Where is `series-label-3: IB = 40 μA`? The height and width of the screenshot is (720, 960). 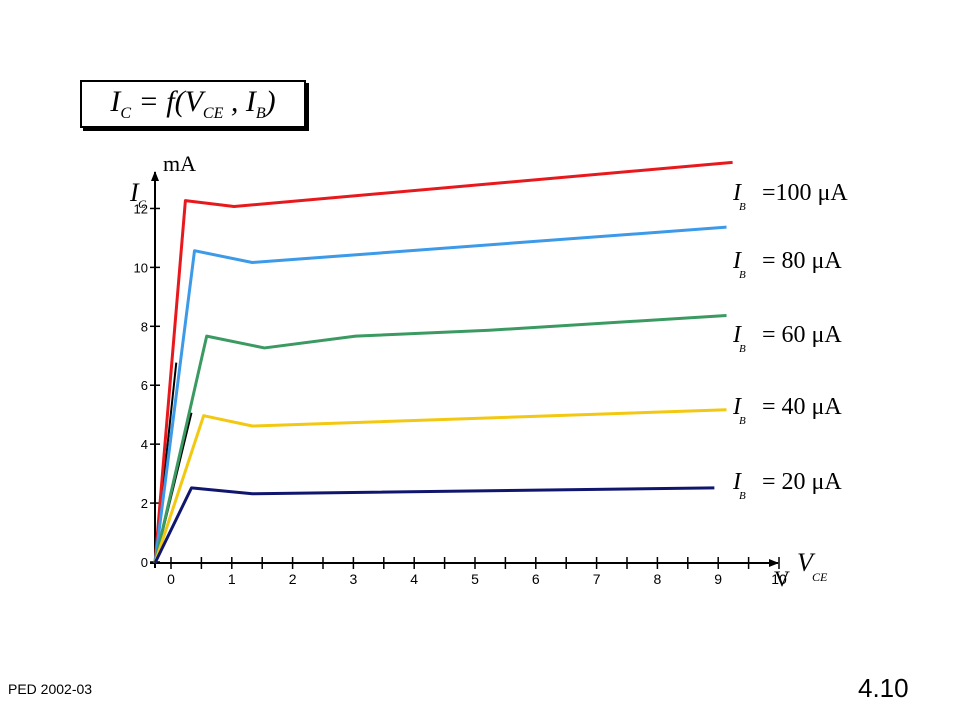 series-label-3: IB = 40 μA is located at coordinates (787, 410).